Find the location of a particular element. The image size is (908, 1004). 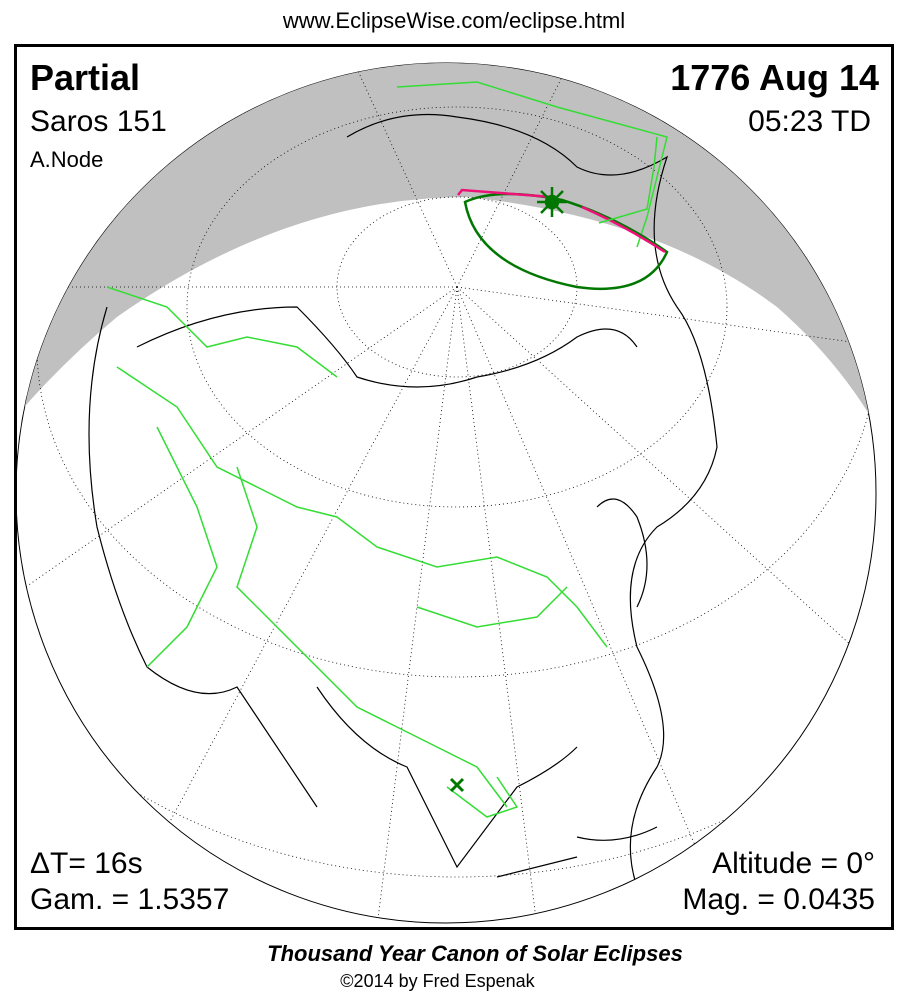

saros: Saros 151 is located at coordinates (98, 121).